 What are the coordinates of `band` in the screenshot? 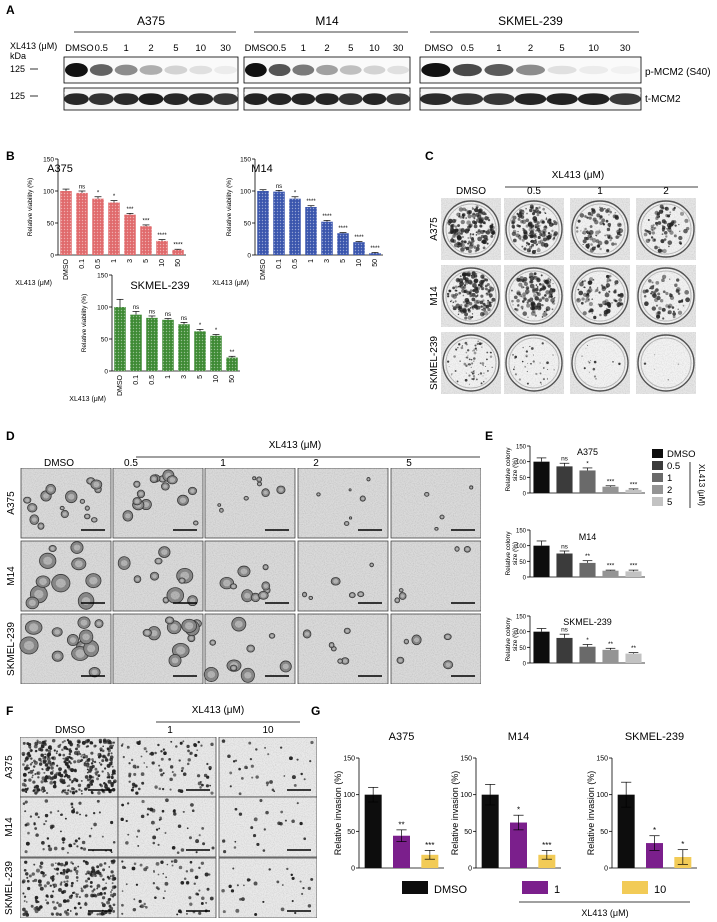 It's located at (226, 70).